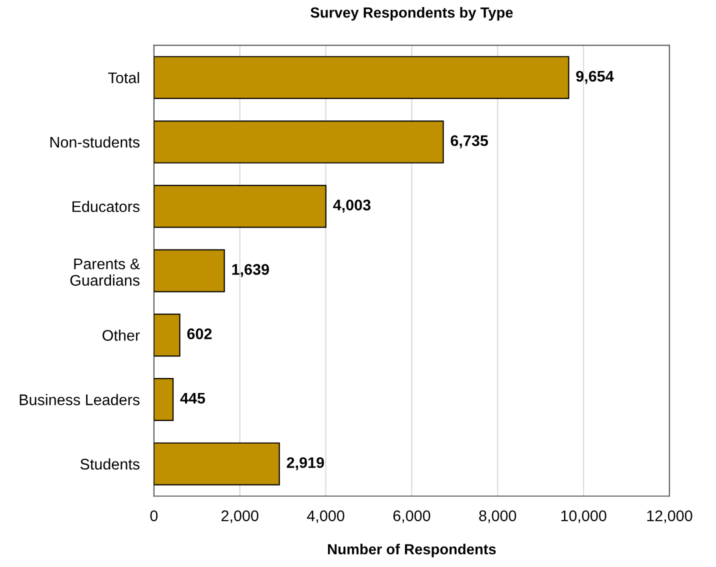 This screenshot has height=567, width=716. Describe the element at coordinates (110, 464) in the screenshot. I see `y-tick-label: Students` at that location.